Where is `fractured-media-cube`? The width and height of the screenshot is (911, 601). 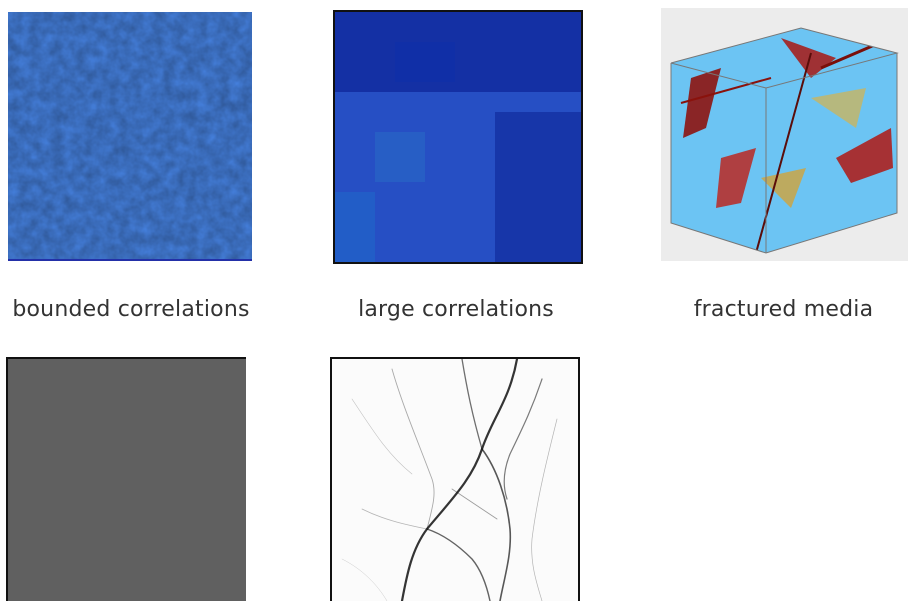
fractured-media-cube is located at coordinates (784, 134).